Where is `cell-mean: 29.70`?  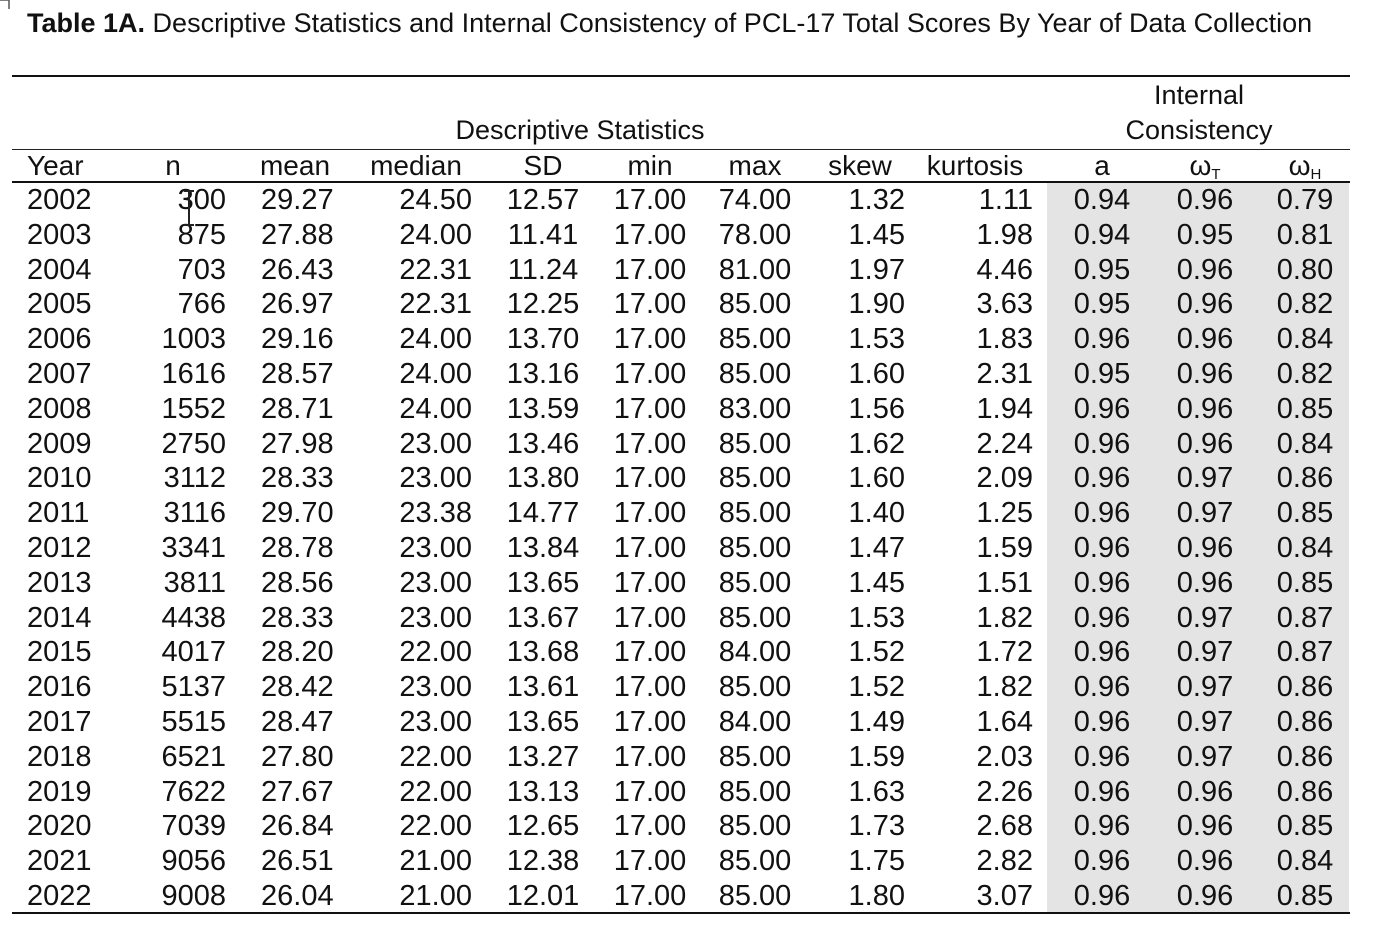 cell-mean: 29.70 is located at coordinates (297, 513).